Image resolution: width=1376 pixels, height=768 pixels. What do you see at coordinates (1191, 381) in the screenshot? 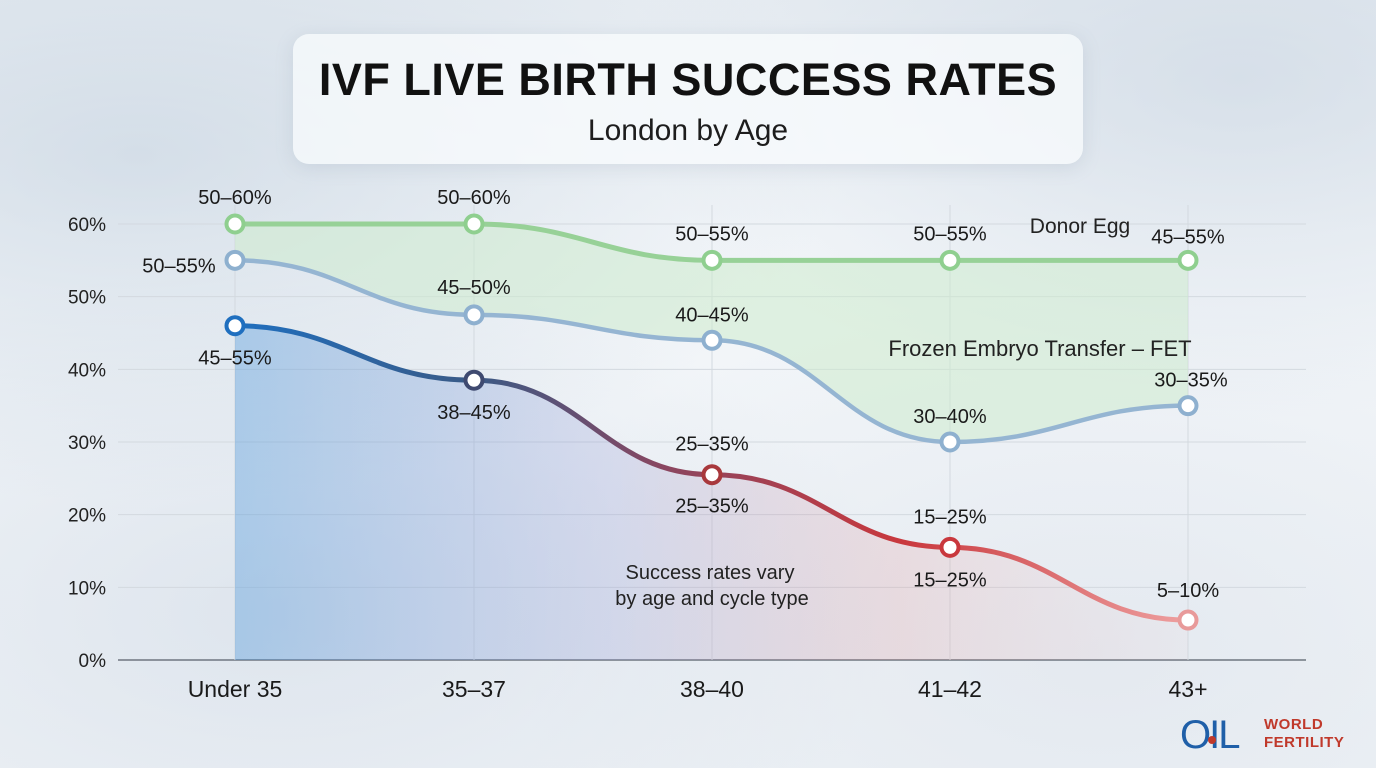
I see `data-label: 30–35%` at bounding box center [1191, 381].